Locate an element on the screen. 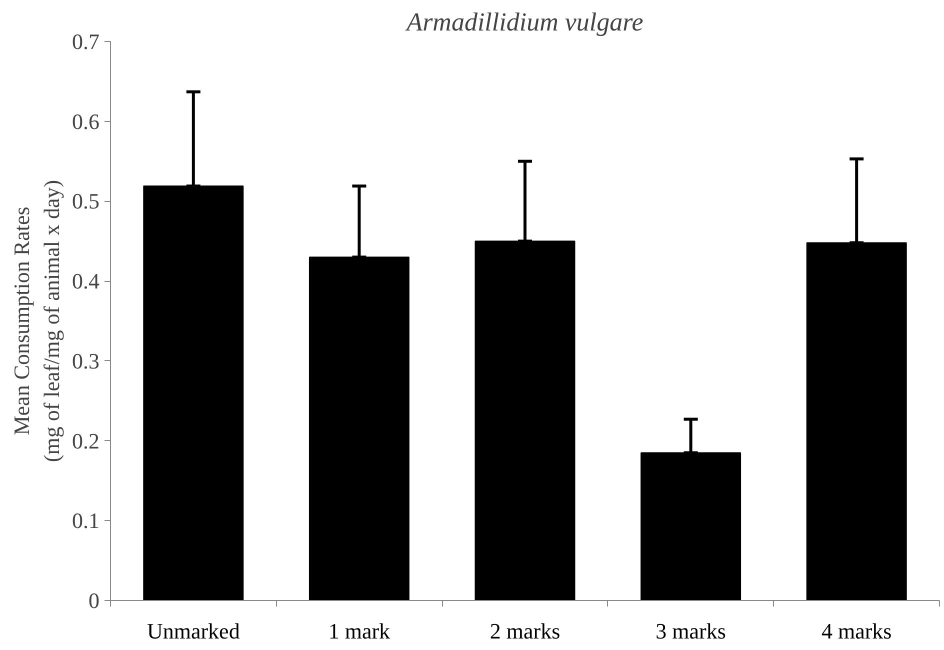  y-tick-label: 0 is located at coordinates (94, 600).